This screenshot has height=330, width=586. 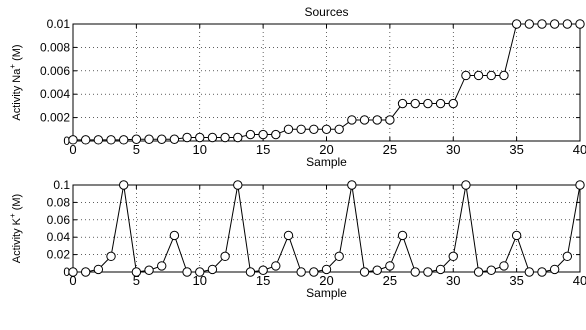 I want to click on y-axis-label: Activity Na+ (M), so click(x=15, y=82).